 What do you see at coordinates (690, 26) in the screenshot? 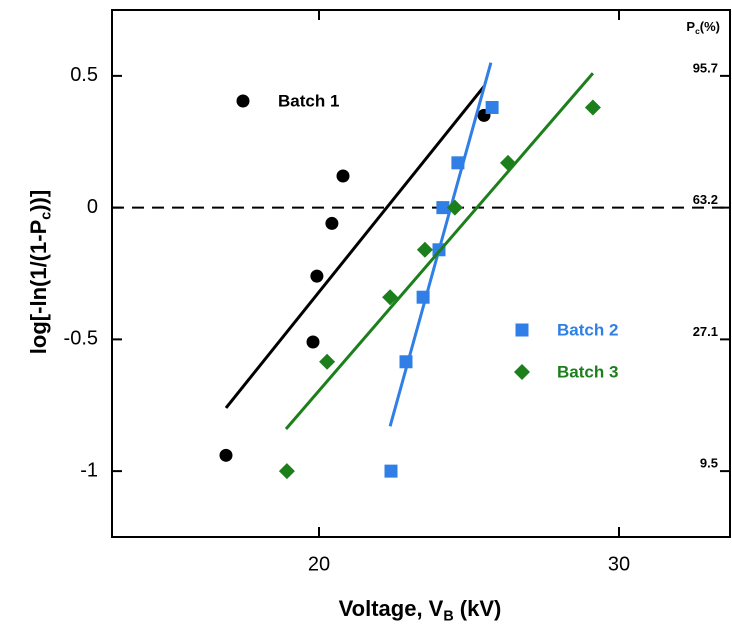
I see `label-part: P` at bounding box center [690, 26].